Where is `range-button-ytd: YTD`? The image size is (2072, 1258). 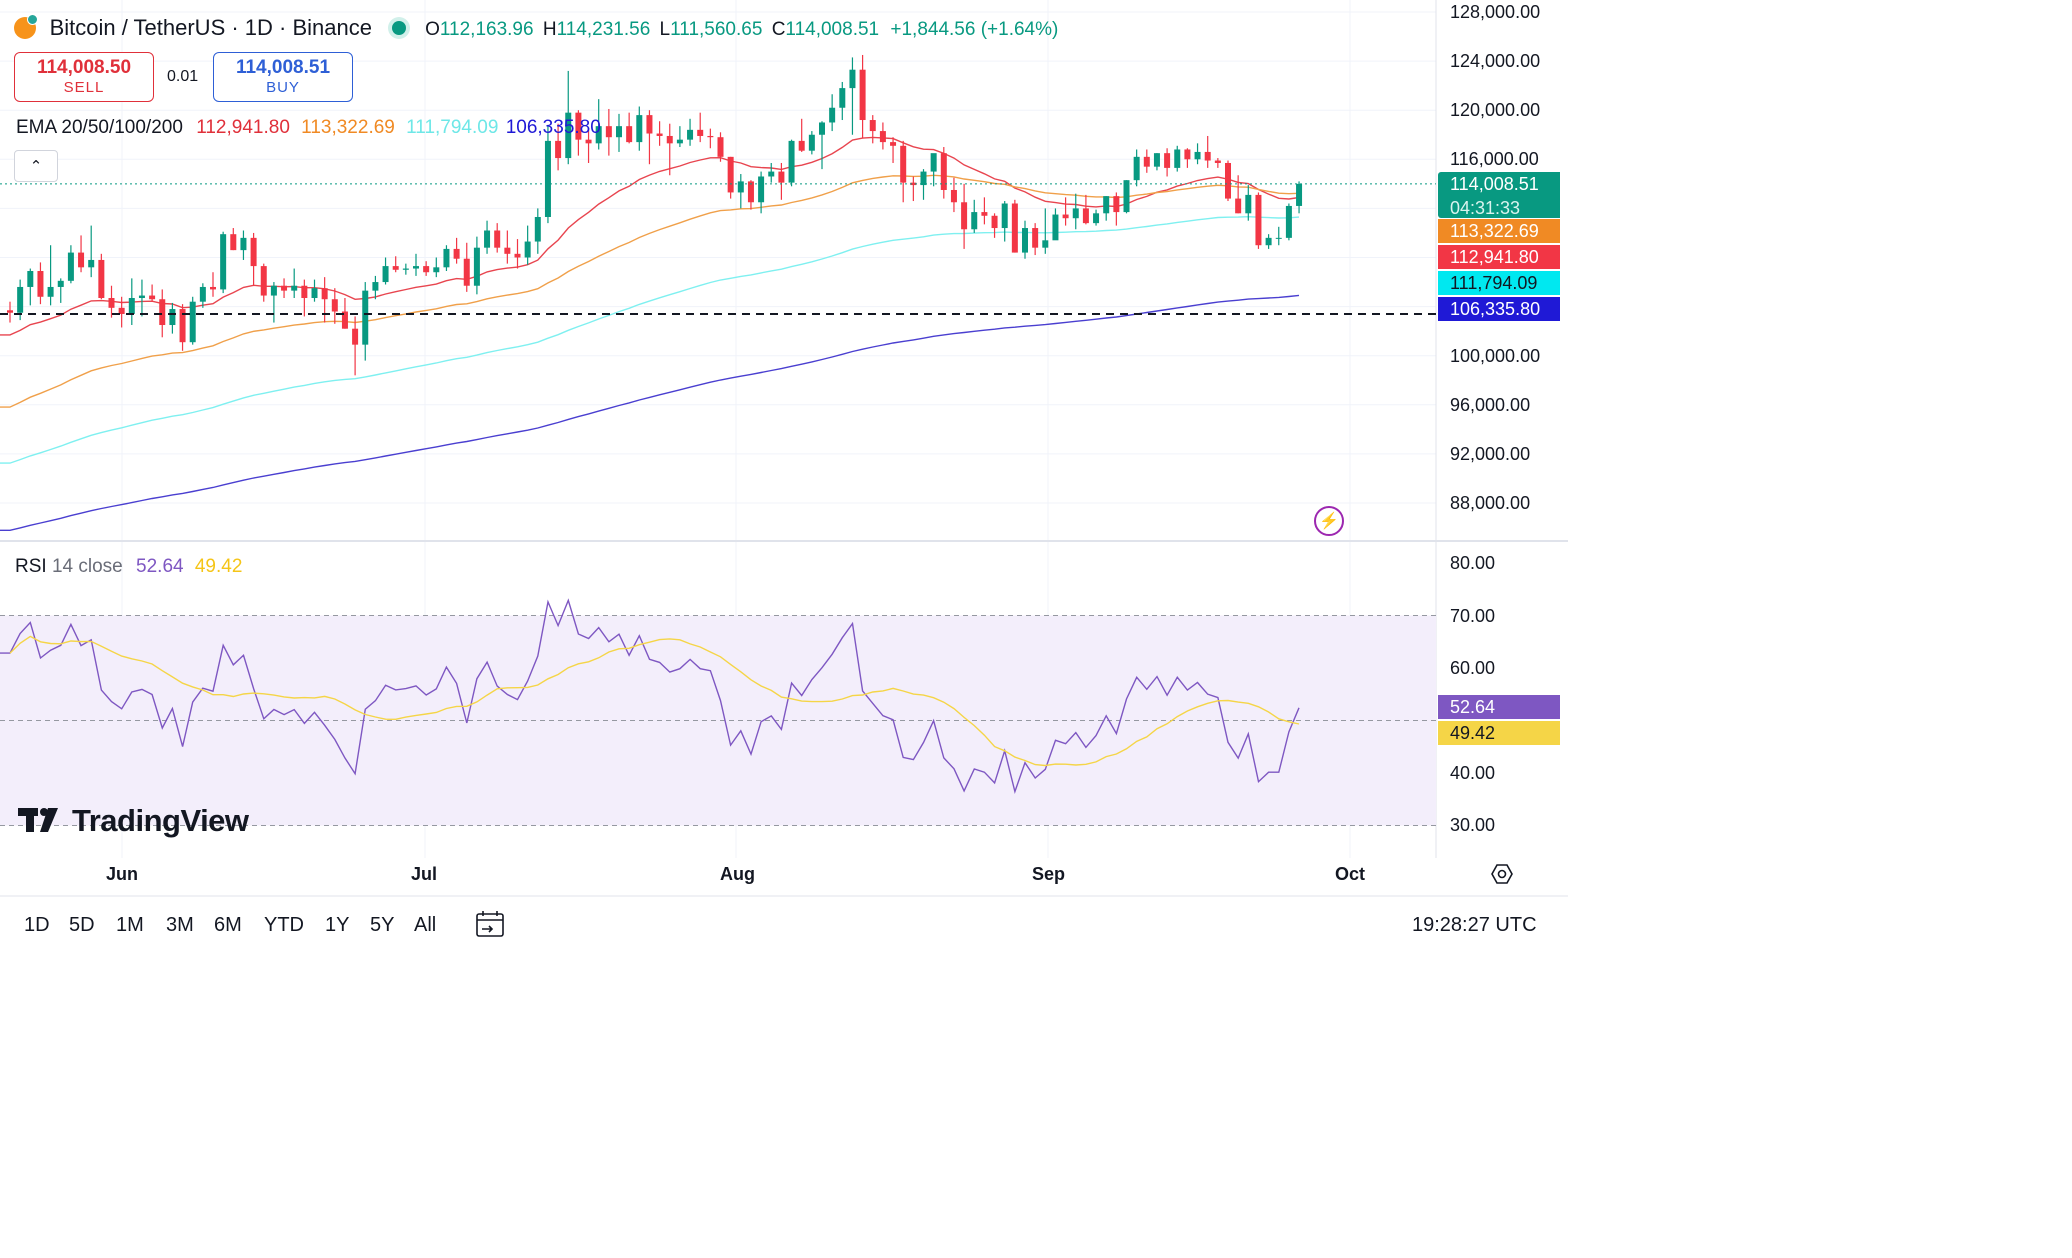 range-button-ytd: YTD is located at coordinates (284, 925).